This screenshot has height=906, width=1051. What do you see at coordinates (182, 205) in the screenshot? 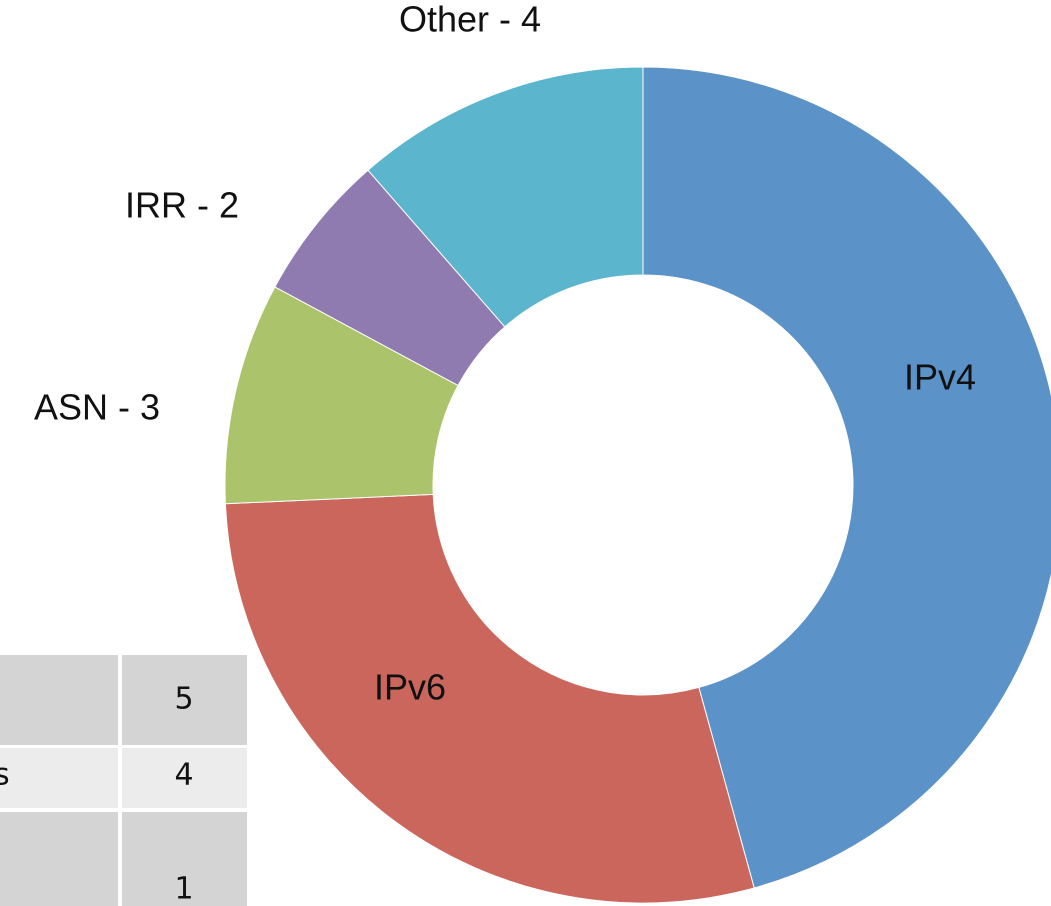
I see `slice-label: IRR - 2` at bounding box center [182, 205].